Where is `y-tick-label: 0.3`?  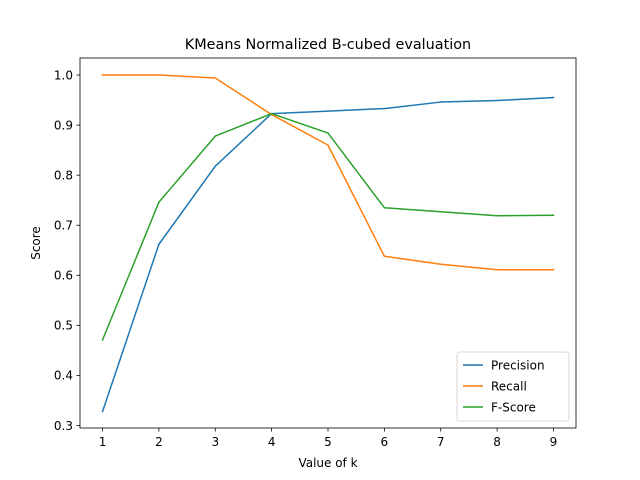 y-tick-label: 0.3 is located at coordinates (63, 426).